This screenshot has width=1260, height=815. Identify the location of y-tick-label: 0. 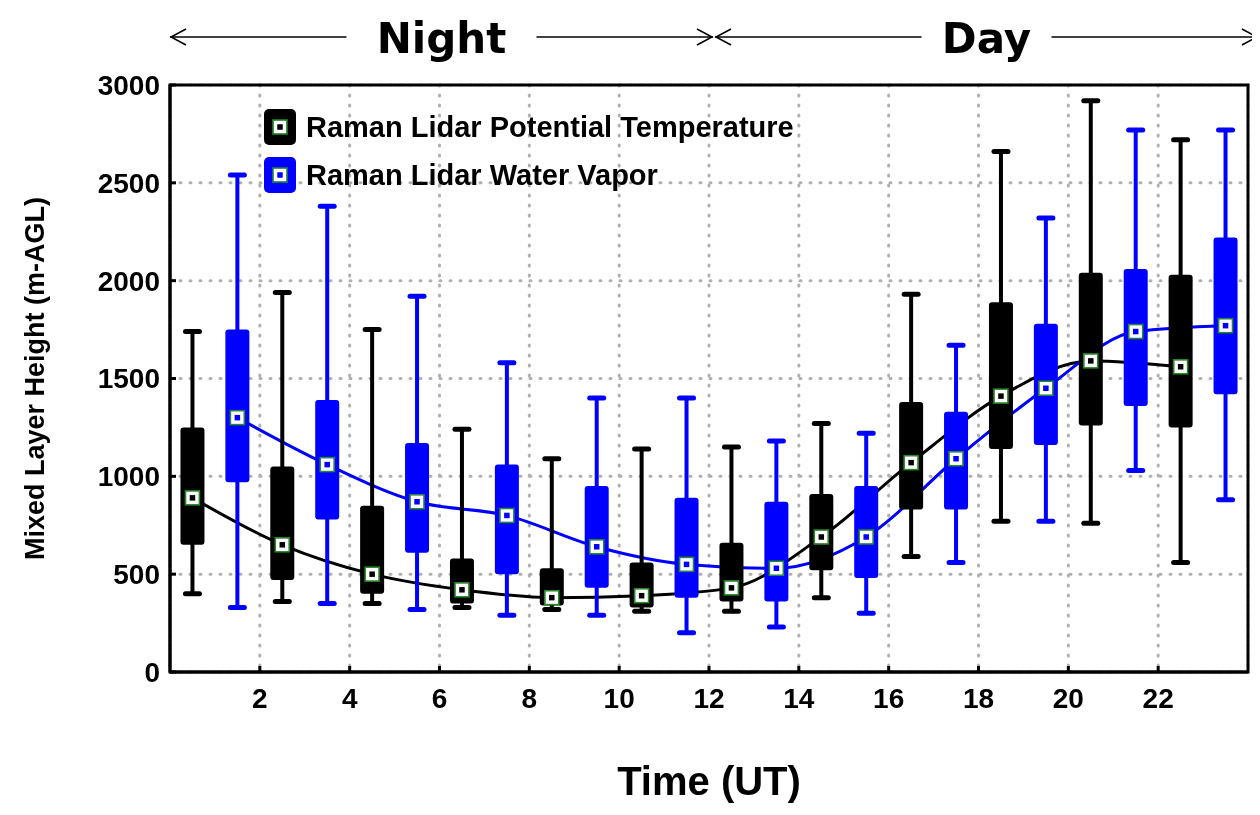
(152, 672).